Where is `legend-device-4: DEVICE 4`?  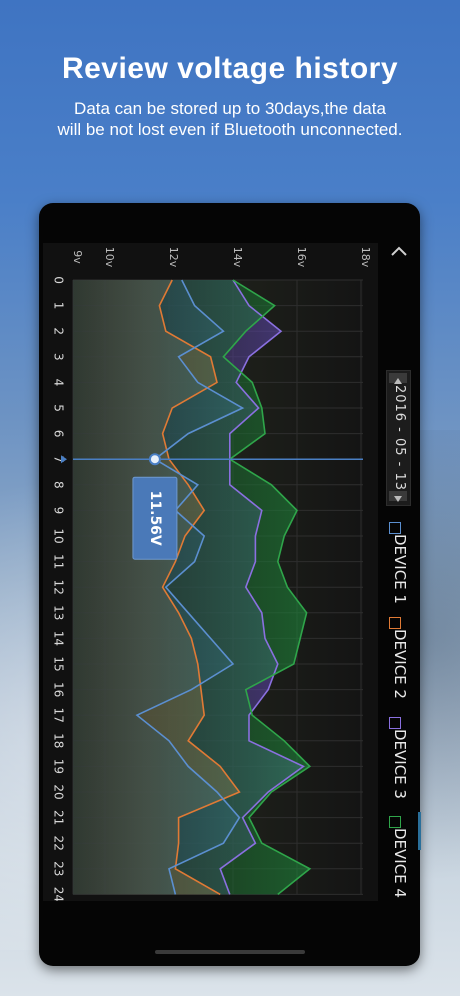
legend-device-4: DEVICE 4 is located at coordinates (398, 866).